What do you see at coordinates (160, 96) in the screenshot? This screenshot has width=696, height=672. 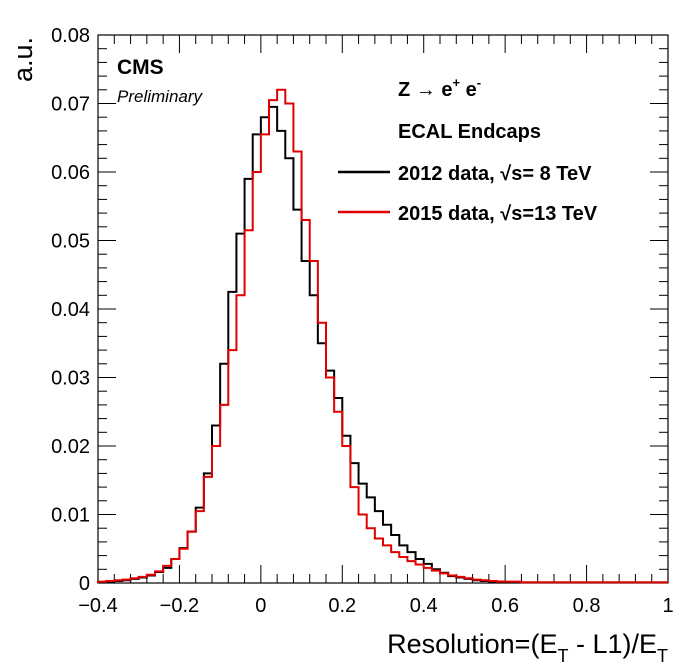 I see `preliminary-label: Preliminary` at bounding box center [160, 96].